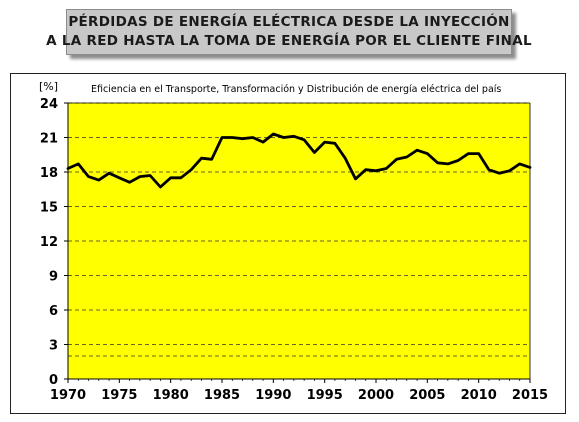  I want to click on y-tick-label: 3, so click(53, 346).